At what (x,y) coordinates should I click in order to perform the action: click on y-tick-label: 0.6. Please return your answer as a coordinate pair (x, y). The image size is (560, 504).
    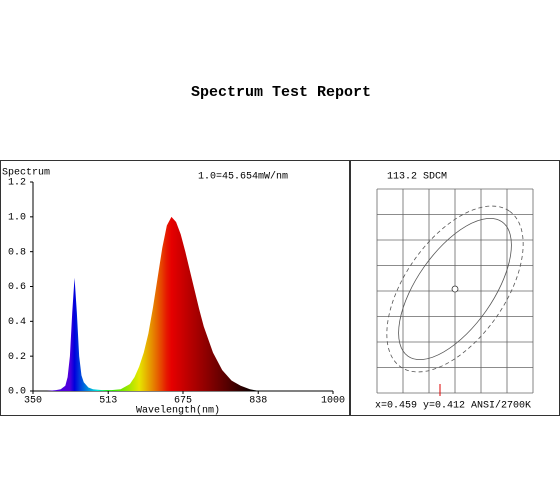
    Looking at the image, I should click on (17, 287).